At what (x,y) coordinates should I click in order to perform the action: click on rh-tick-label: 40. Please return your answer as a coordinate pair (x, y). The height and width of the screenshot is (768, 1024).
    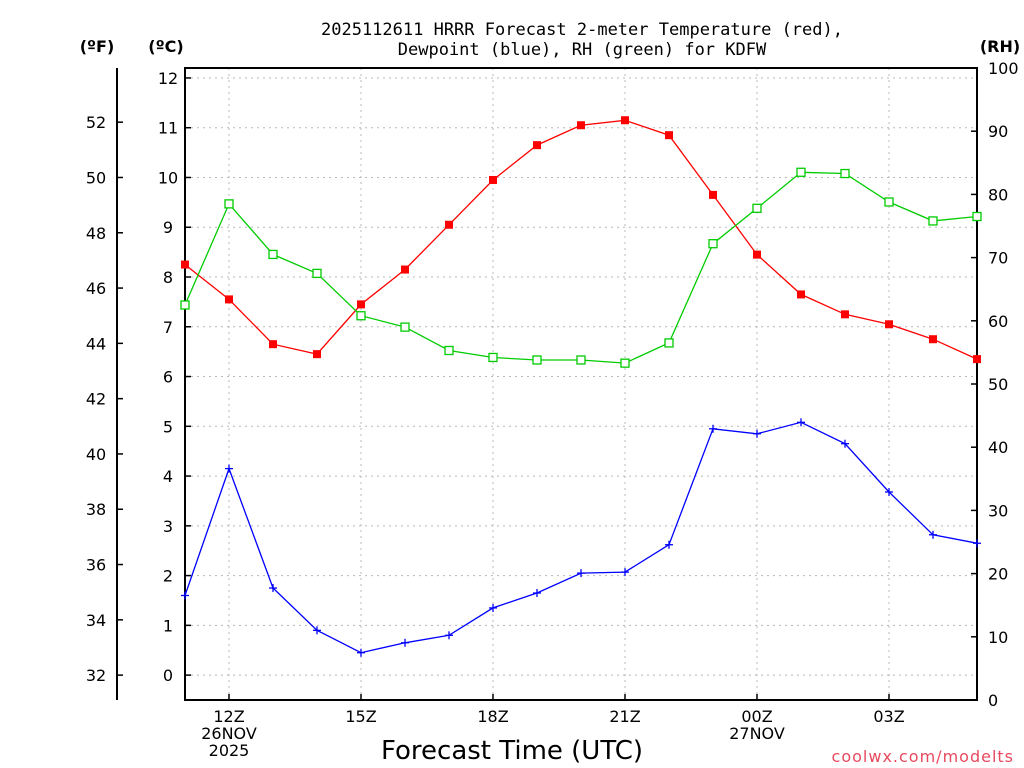
    Looking at the image, I should click on (998, 447).